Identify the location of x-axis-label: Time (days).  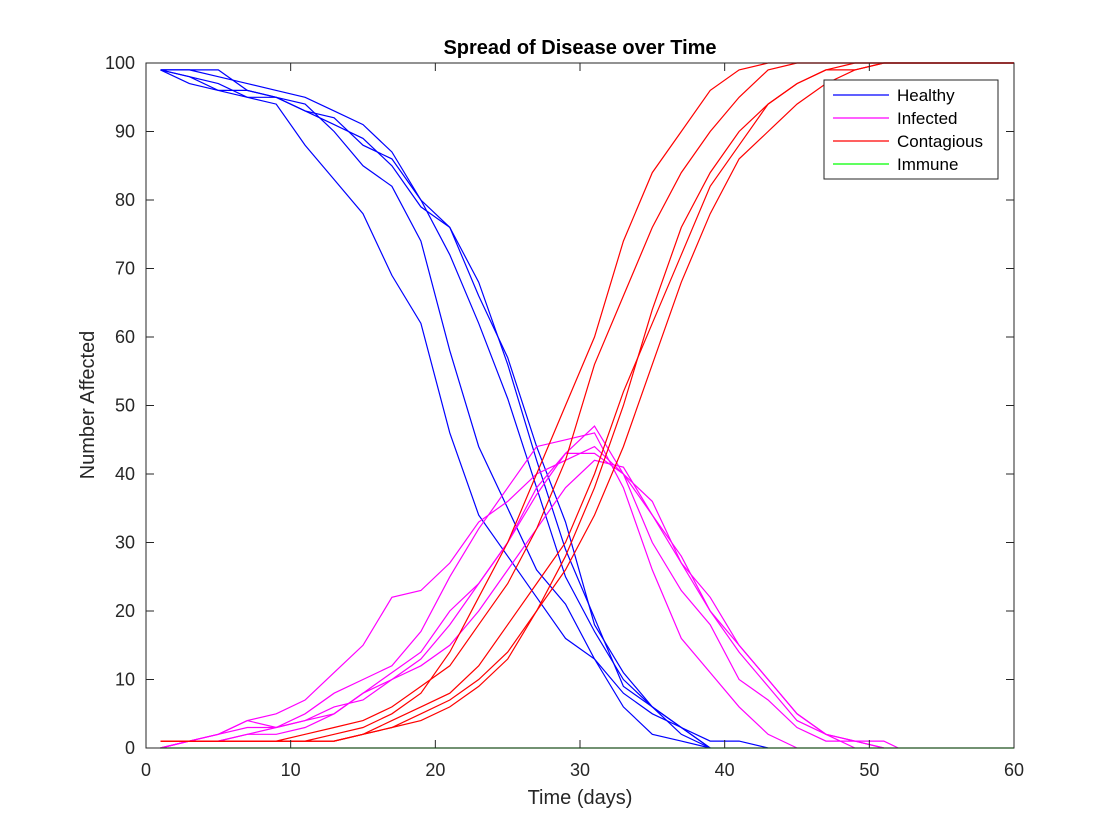
(580, 798).